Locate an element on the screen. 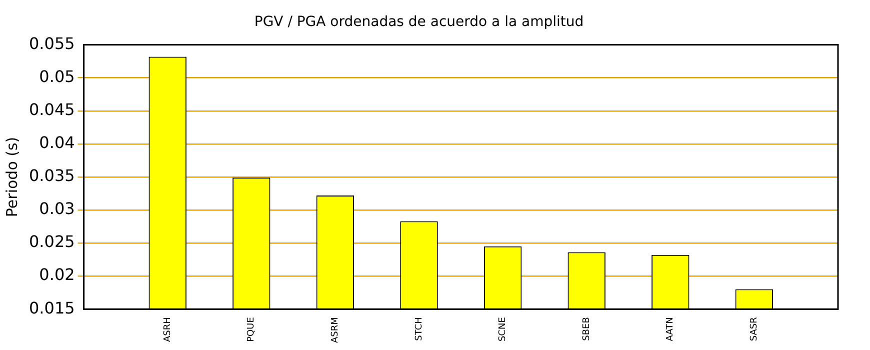 Image resolution: width=870 pixels, height=350 pixels. x-tick-label: SCNE is located at coordinates (503, 329).